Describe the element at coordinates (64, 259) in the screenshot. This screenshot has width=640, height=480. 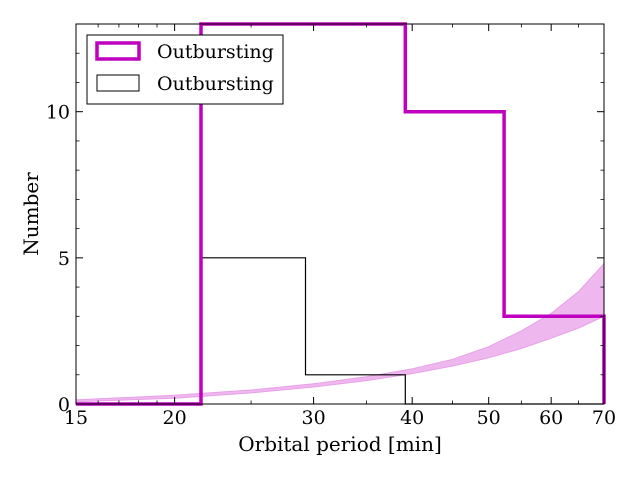
I see `y-tick-label: 5` at that location.